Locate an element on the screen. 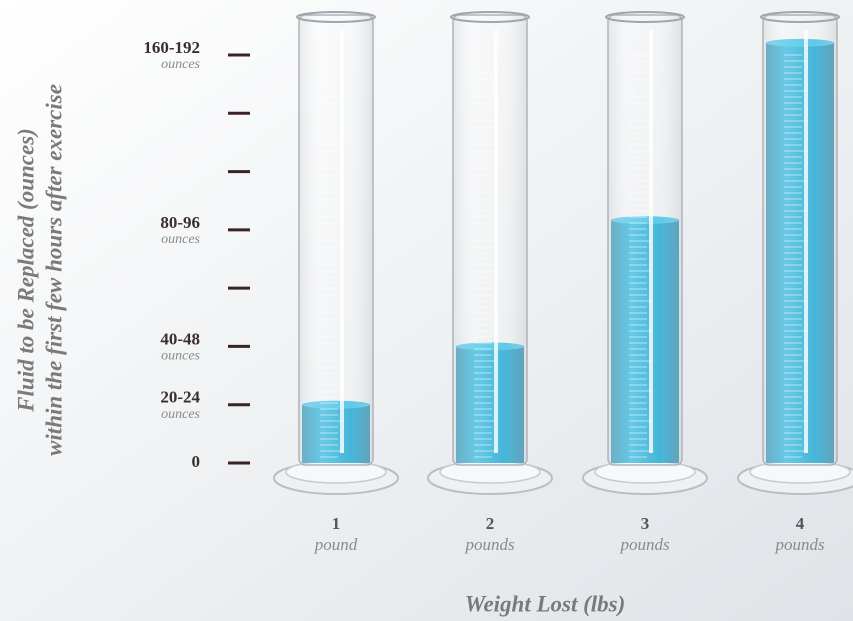 The height and width of the screenshot is (621, 853). x-tick-unit: pound is located at coordinates (336, 544).